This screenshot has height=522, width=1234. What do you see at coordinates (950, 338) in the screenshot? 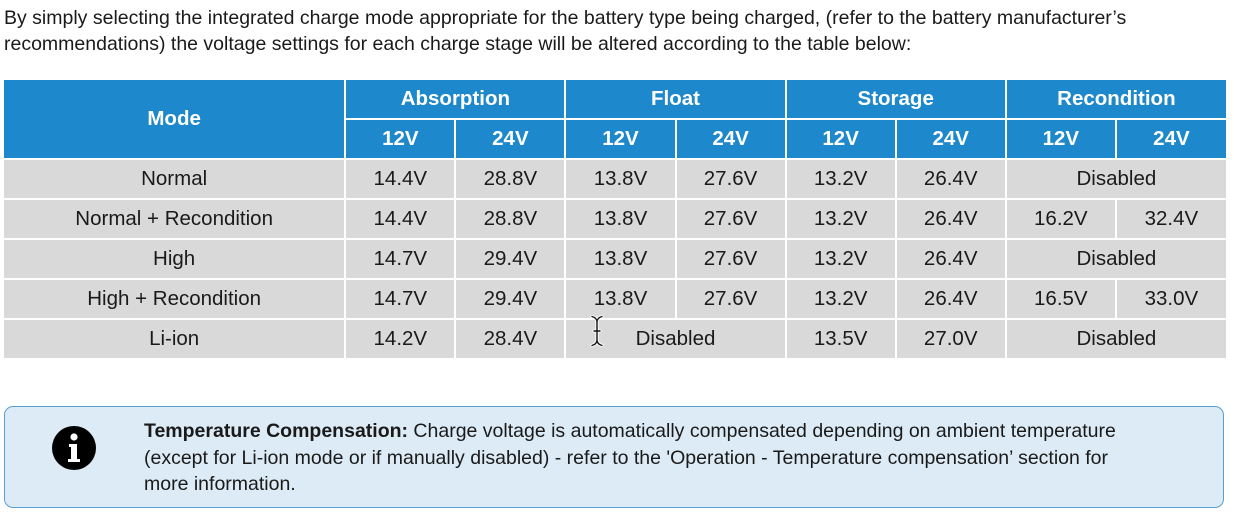
I see `storage-24v-cell: 27.0V` at bounding box center [950, 338].